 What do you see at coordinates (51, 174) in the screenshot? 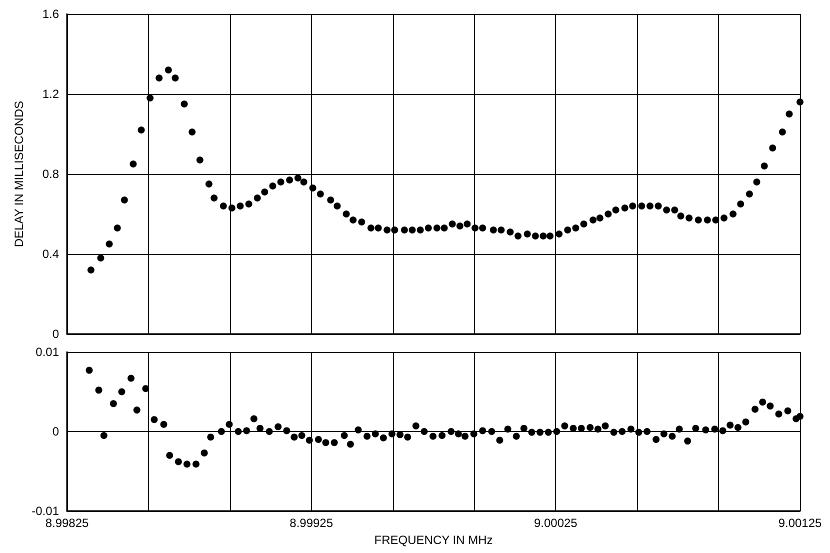
I see `y-tick-label: 0.8` at bounding box center [51, 174].